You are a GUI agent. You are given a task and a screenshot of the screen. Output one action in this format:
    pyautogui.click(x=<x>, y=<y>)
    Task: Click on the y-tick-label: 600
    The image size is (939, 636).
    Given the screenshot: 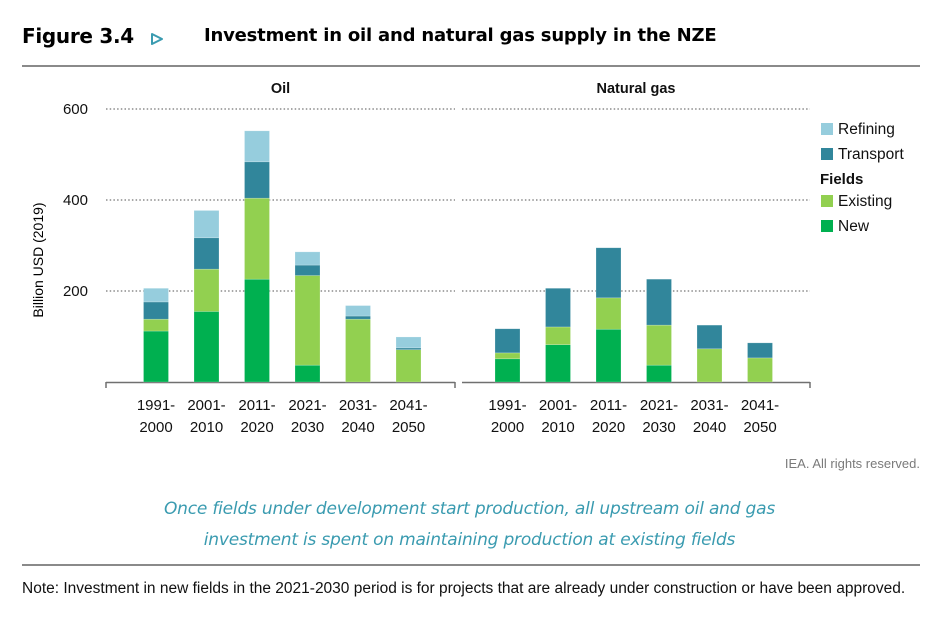 What is the action you would take?
    pyautogui.click(x=75, y=109)
    